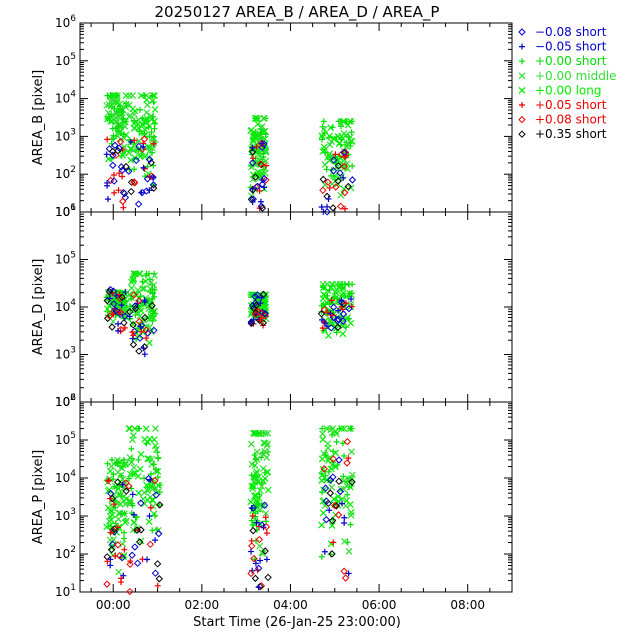 The image size is (640, 644). Describe the element at coordinates (563, 61) in the screenshot. I see `legend-entry: +0.00 short` at that location.